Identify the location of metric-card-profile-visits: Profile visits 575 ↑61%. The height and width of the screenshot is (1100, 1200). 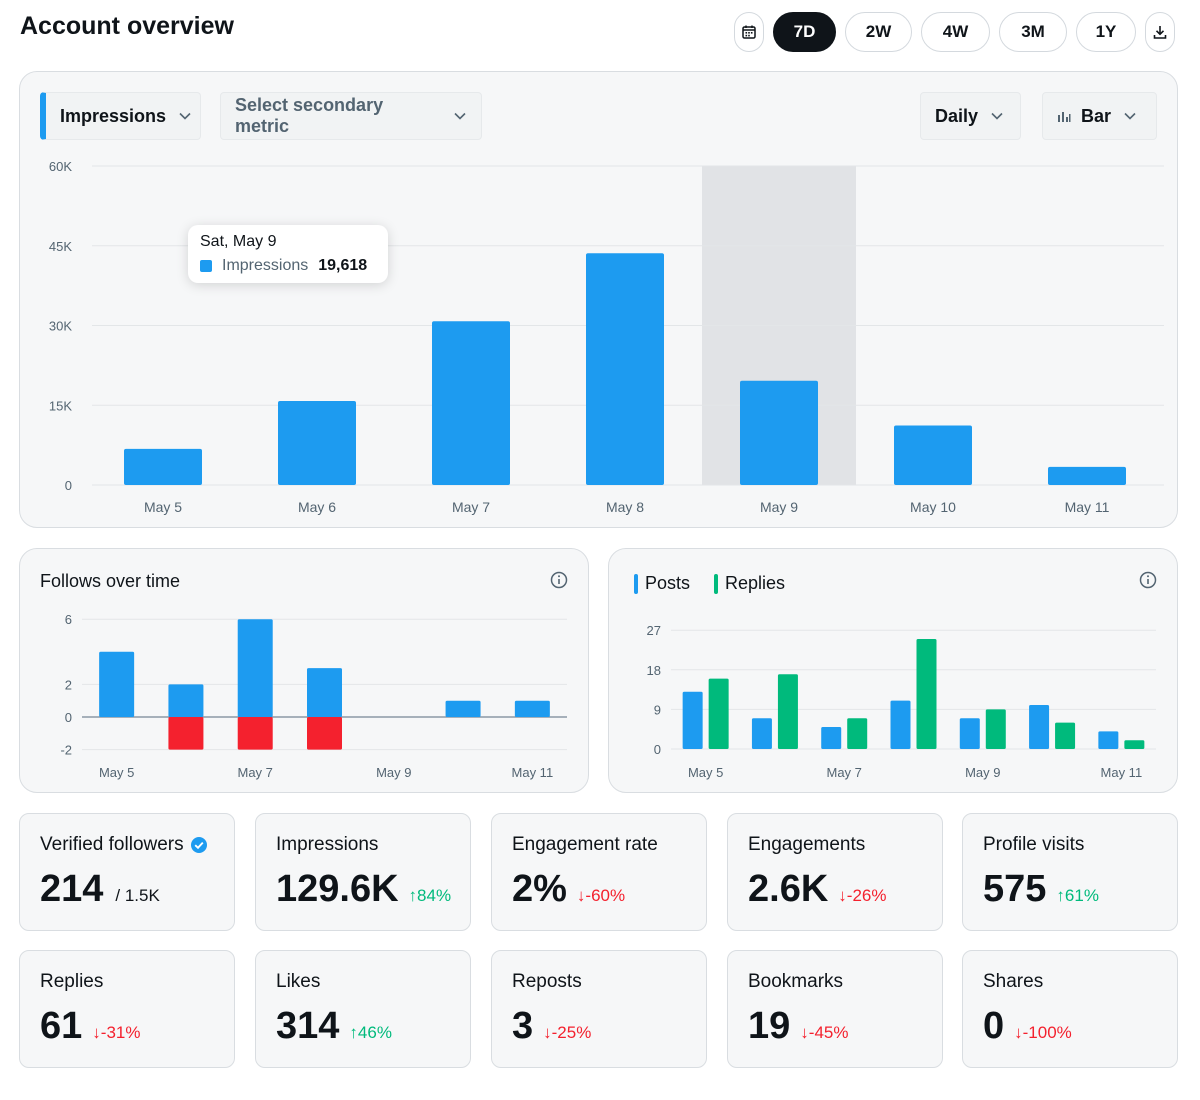
(1070, 872).